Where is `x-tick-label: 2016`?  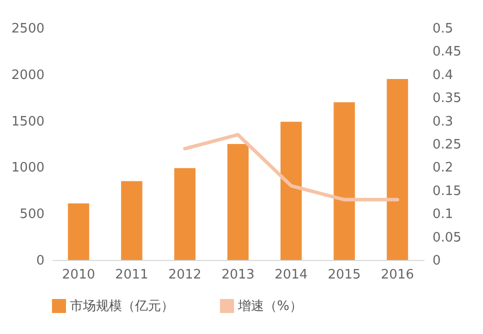
x-tick-label: 2016 is located at coordinates (397, 275).